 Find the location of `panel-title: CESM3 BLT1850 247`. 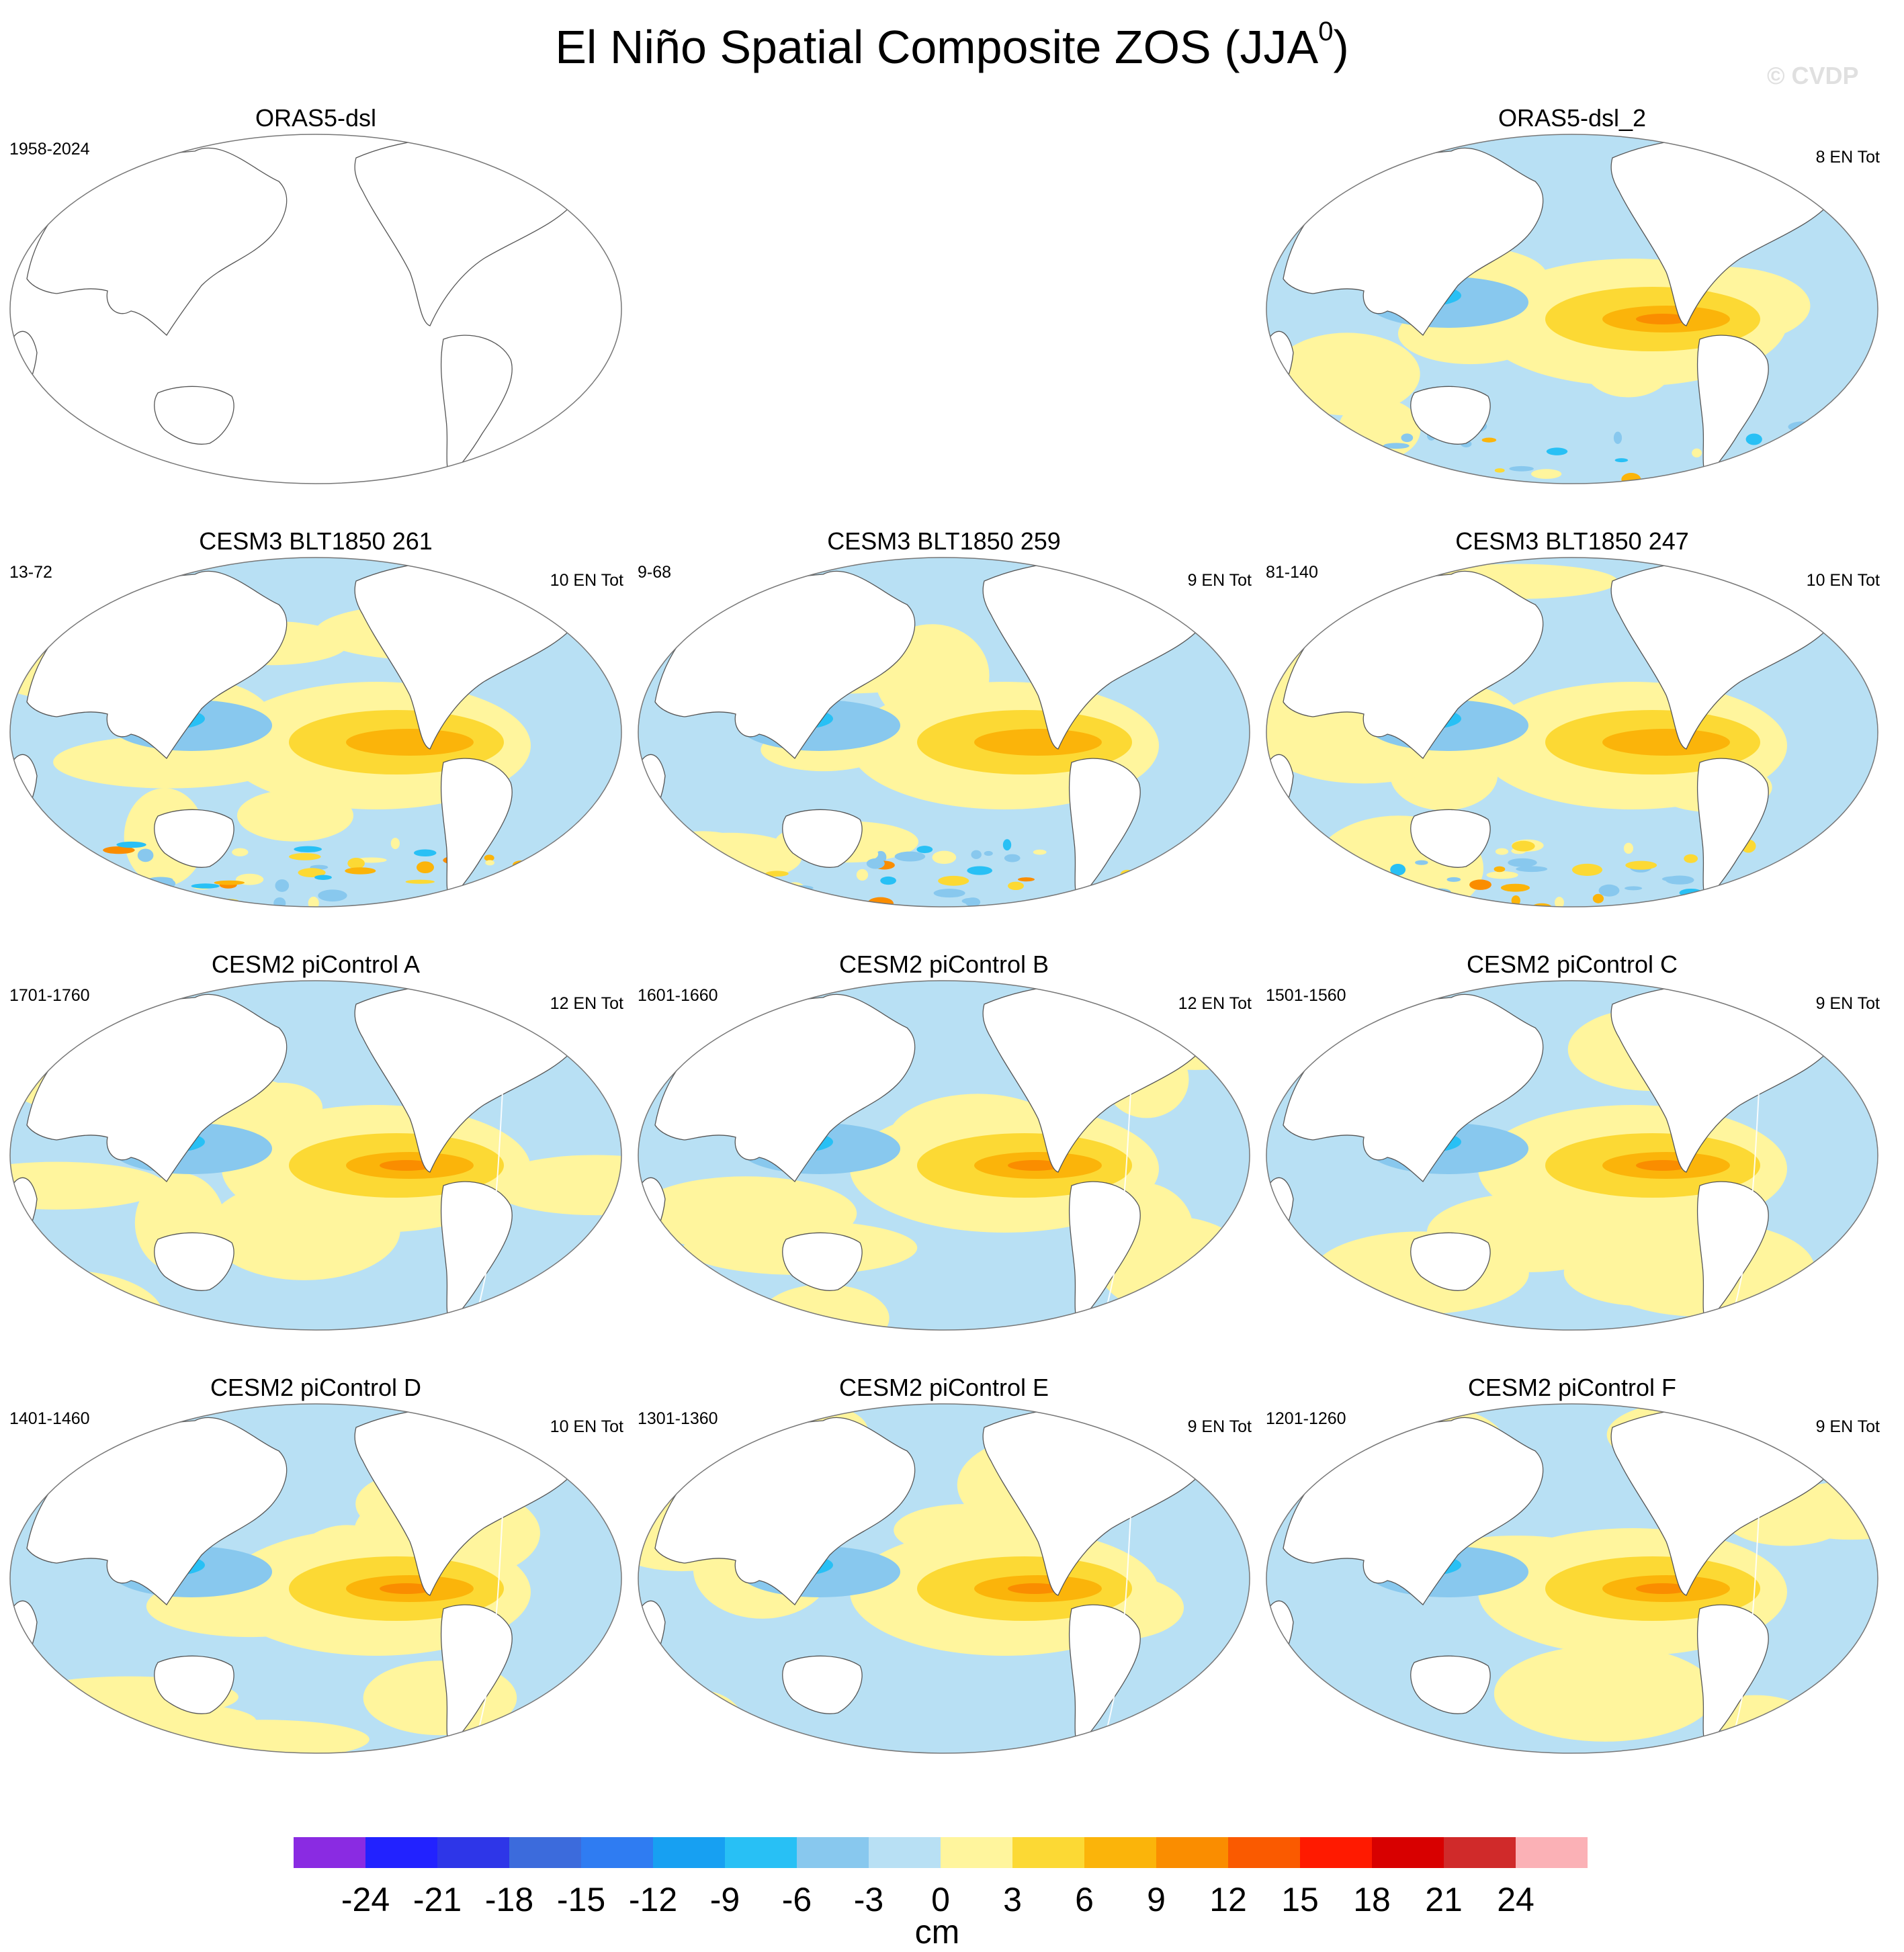

panel-title: CESM3 BLT1850 247 is located at coordinates (1572, 541).